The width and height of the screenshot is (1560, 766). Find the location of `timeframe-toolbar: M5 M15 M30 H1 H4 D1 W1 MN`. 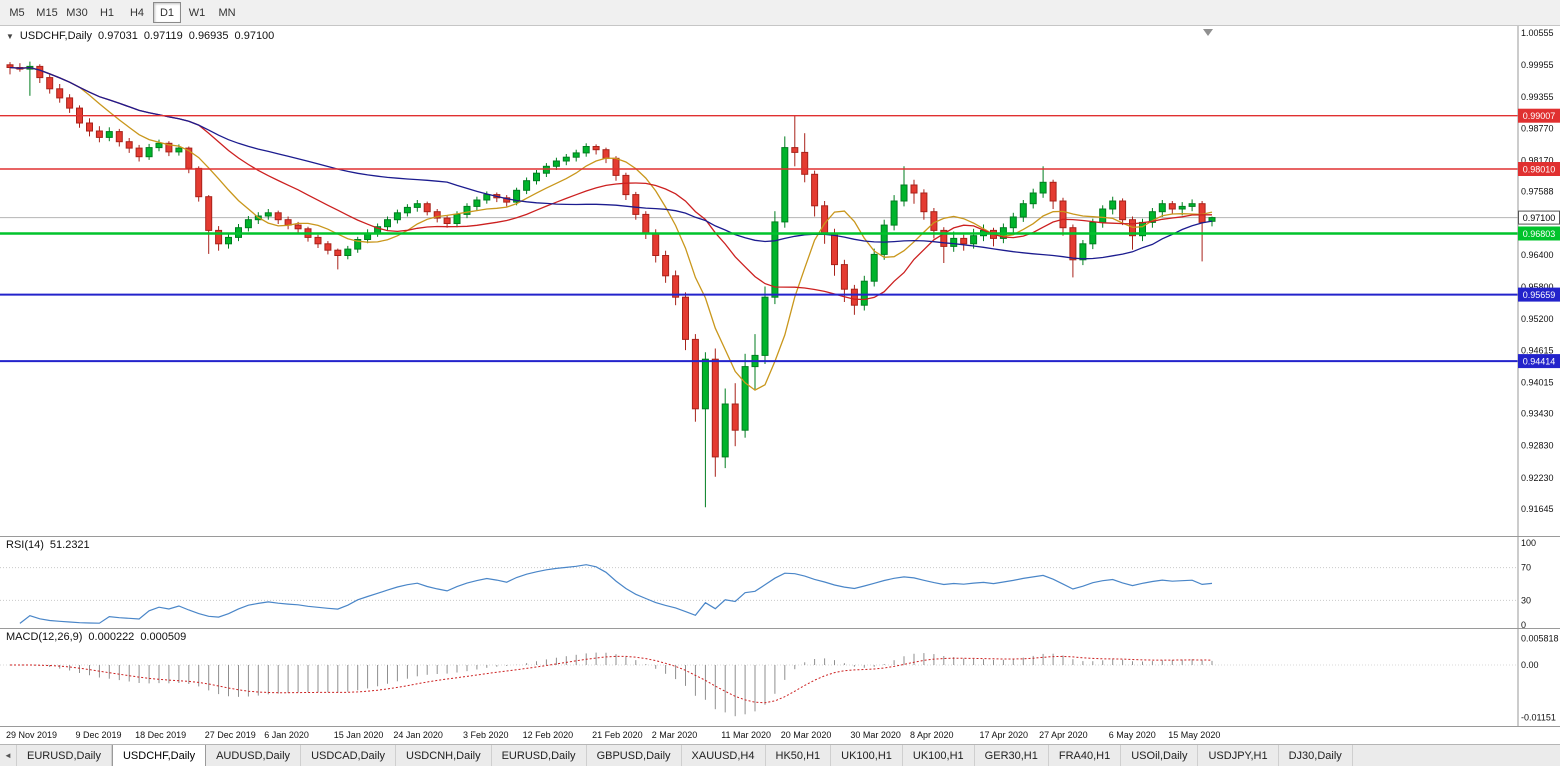

timeframe-toolbar: M5 M15 M30 H1 H4 D1 W1 MN is located at coordinates (780, 13).